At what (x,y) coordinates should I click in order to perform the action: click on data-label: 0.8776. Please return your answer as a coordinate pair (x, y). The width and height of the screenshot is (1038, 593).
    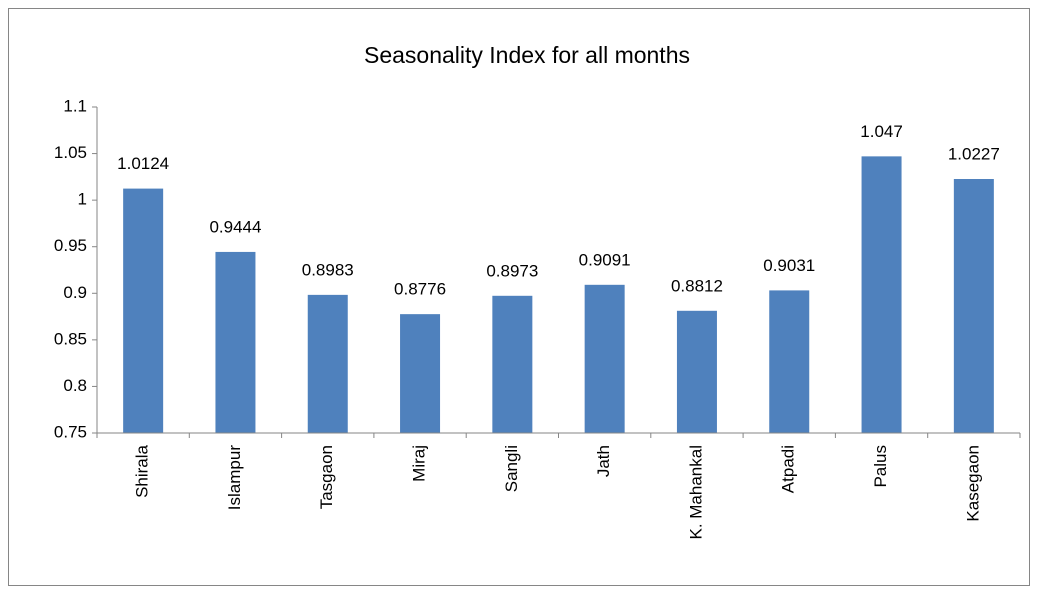
    Looking at the image, I should click on (420, 289).